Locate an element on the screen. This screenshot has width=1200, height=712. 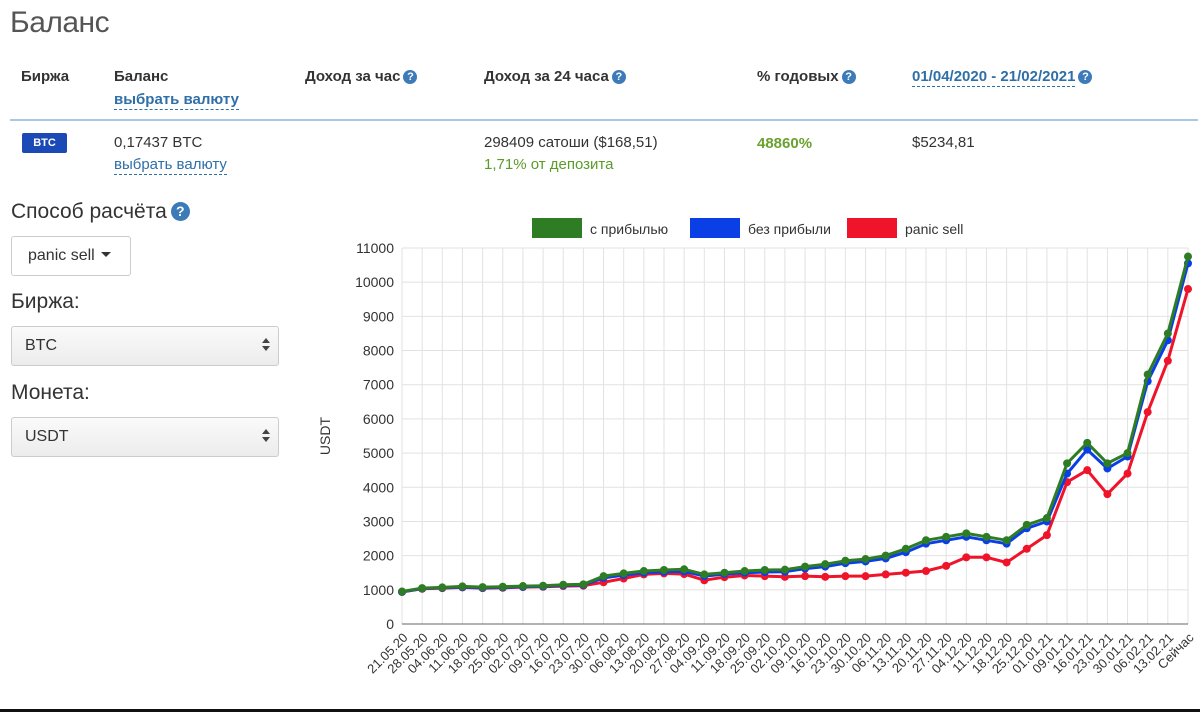
y-tick-label: 8000 is located at coordinates (378, 351).